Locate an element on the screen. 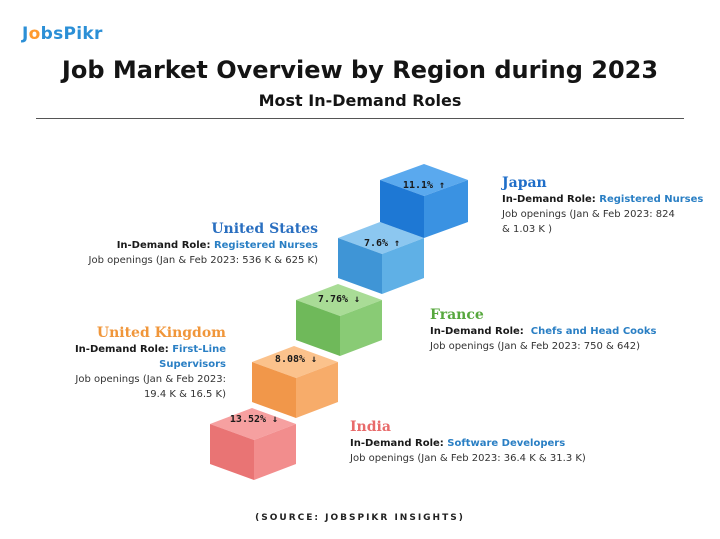 The height and width of the screenshot is (539, 720). cube-france: 7.76% ↓ is located at coordinates (339, 320).